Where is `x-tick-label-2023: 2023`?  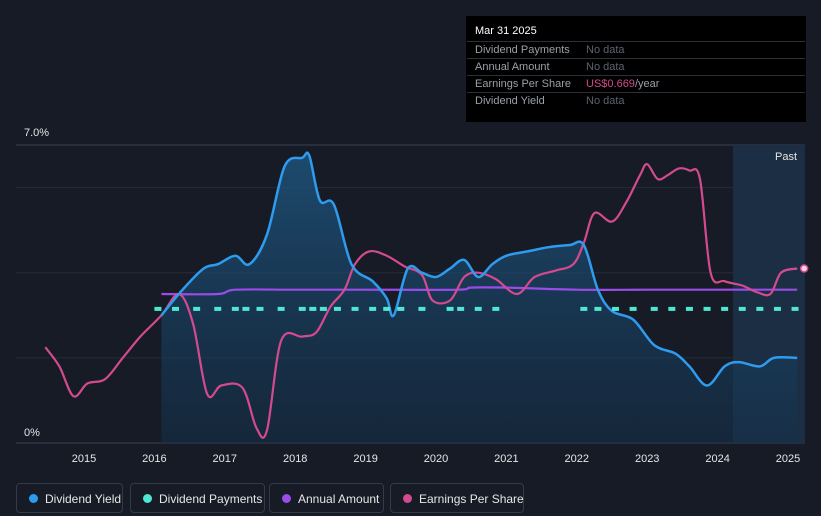
x-tick-label-2023: 2023 is located at coordinates (647, 459).